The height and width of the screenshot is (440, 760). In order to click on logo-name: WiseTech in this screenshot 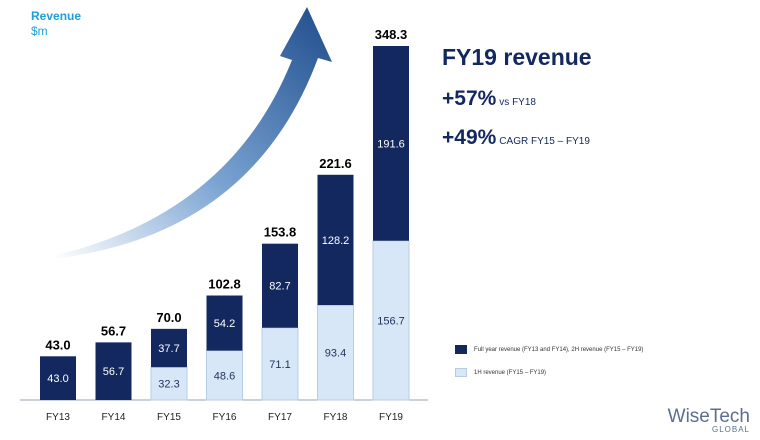, I will do `click(708, 416)`.